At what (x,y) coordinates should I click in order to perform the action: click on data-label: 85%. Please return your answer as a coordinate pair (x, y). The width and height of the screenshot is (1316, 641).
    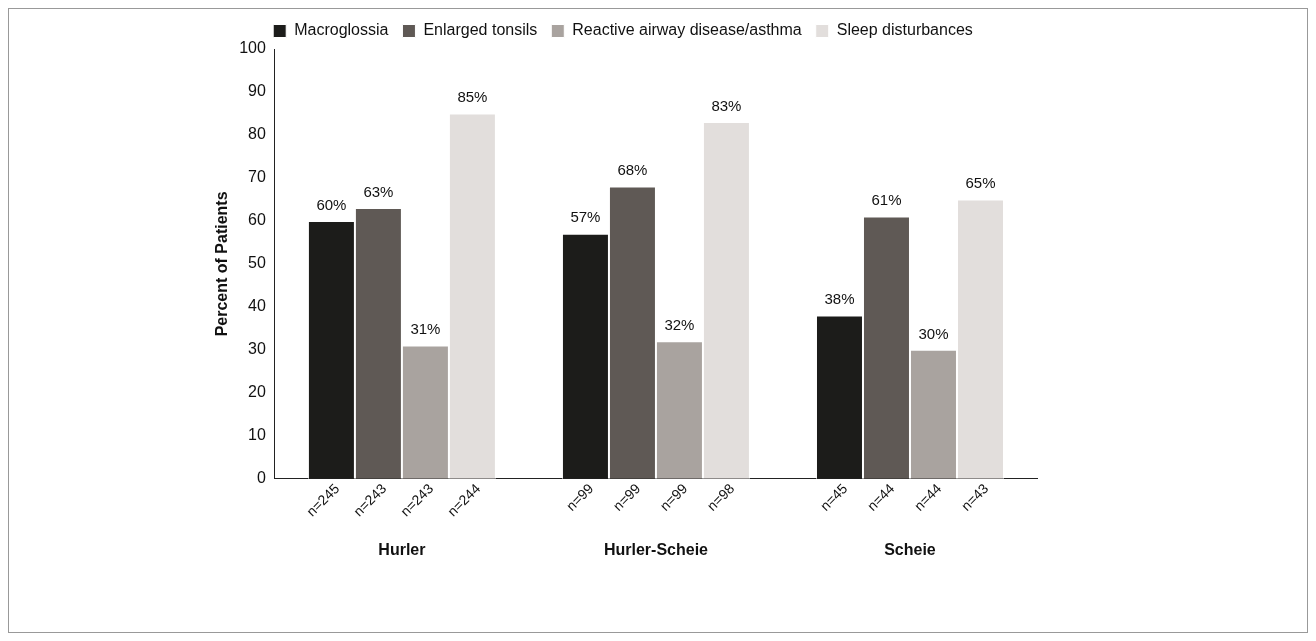
    Looking at the image, I should click on (472, 97).